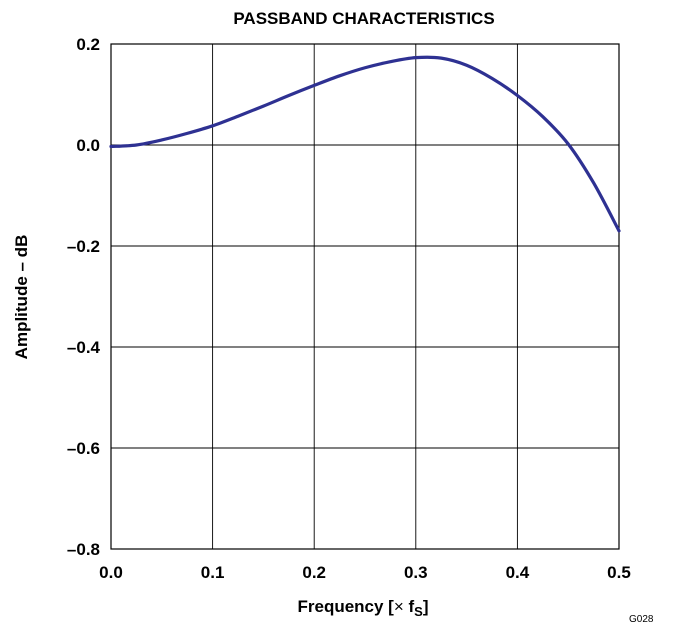  Describe the element at coordinates (83, 246) in the screenshot. I see `y-tick-label: –0.2` at that location.